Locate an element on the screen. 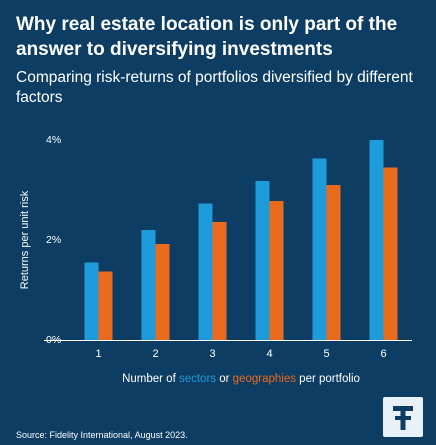 This screenshot has width=436, height=445. x-axis-label-geographies: geographies is located at coordinates (265, 379).